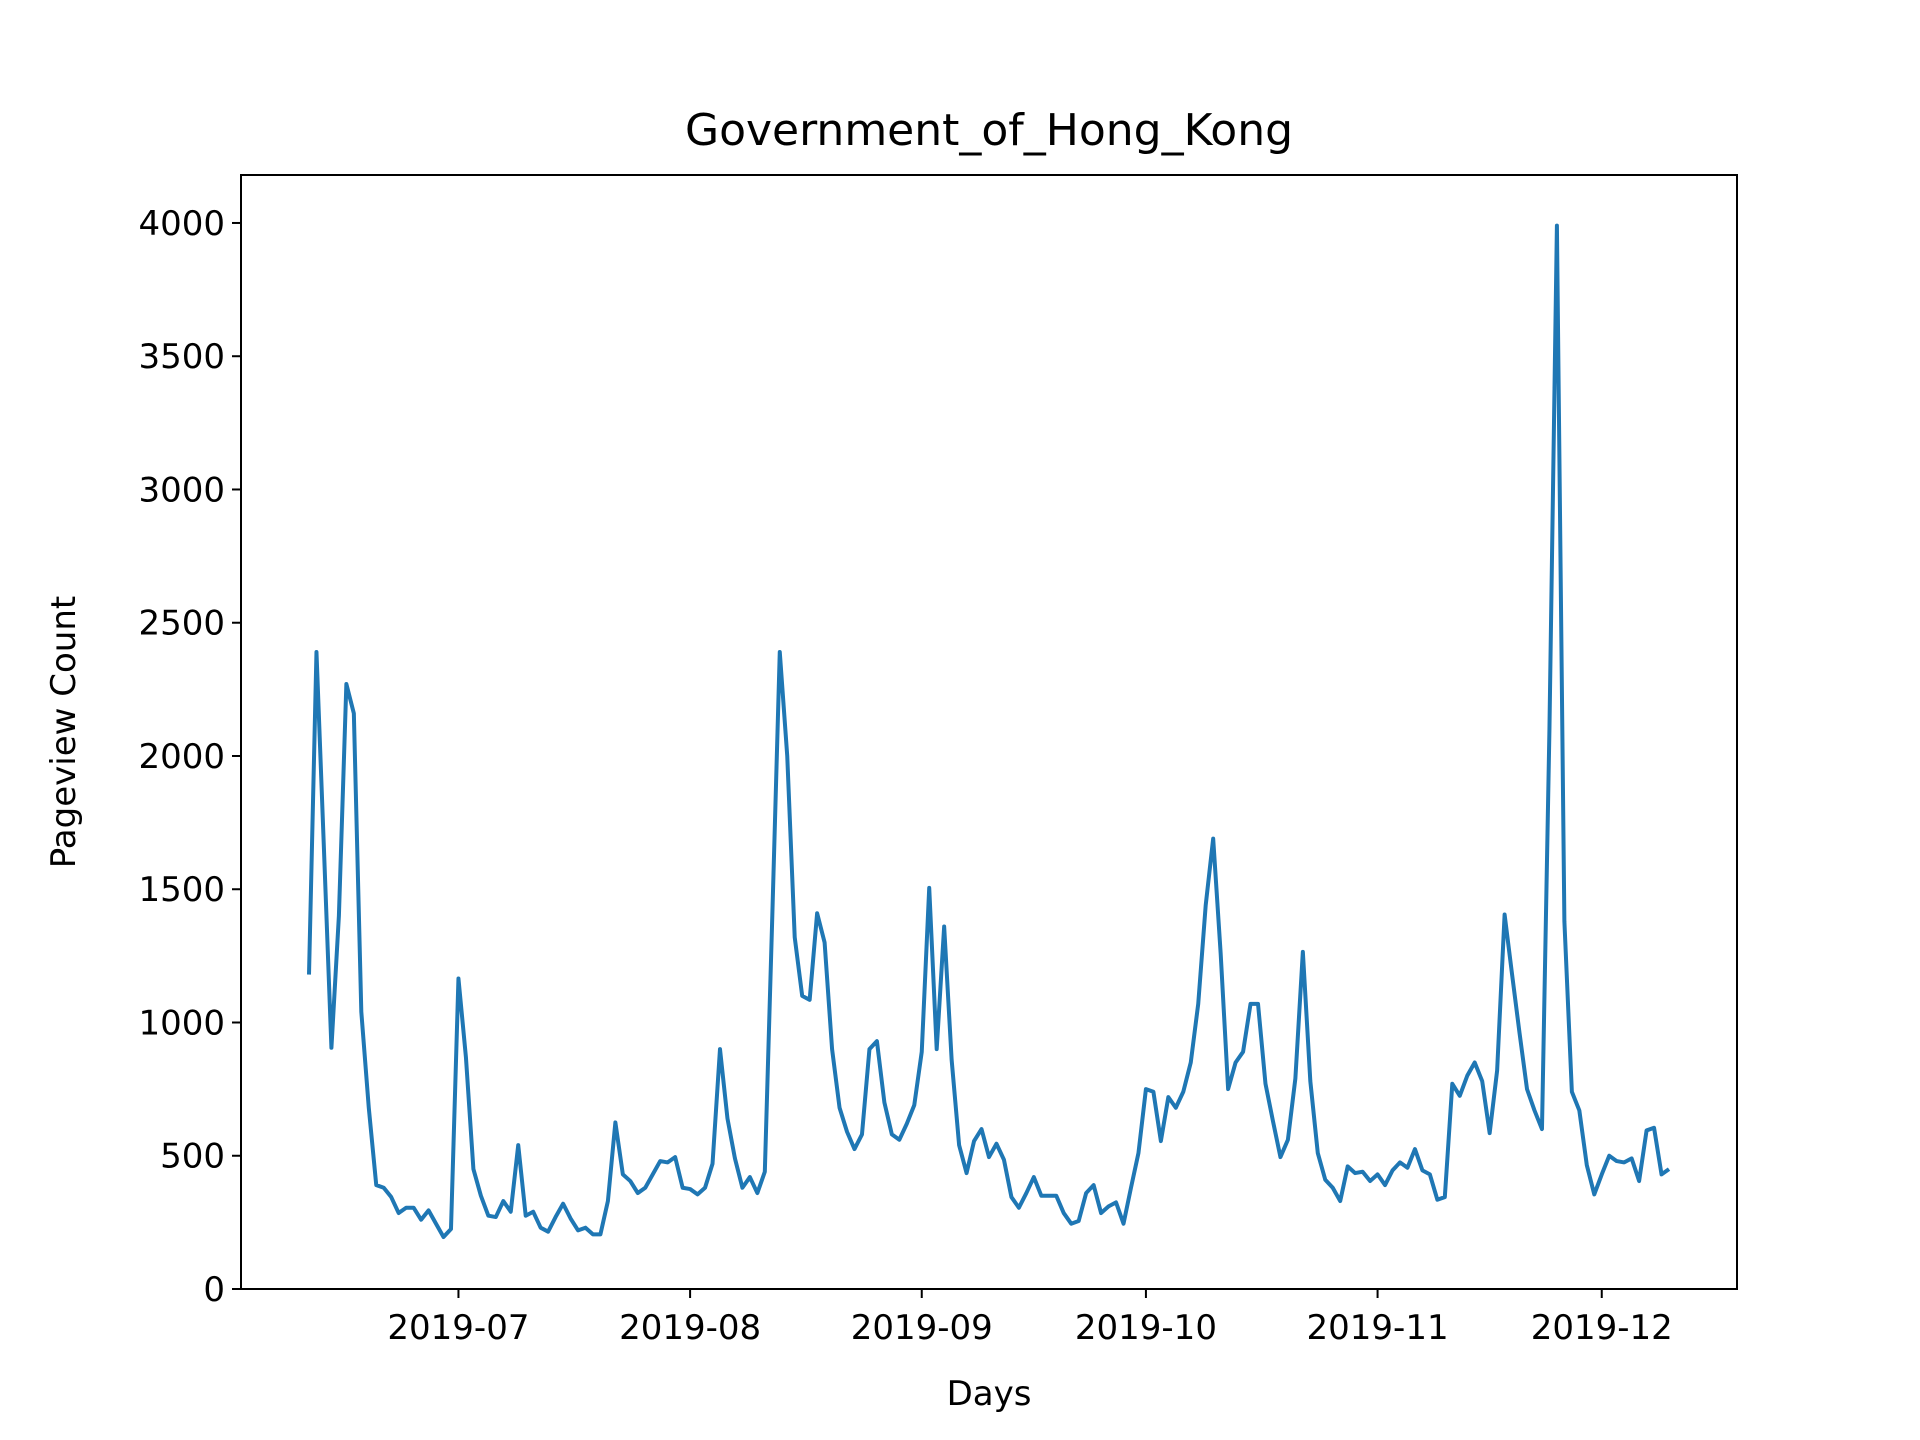 The height and width of the screenshot is (1440, 1920). Describe the element at coordinates (989, 1394) in the screenshot. I see `x-axis-label: Days` at that location.